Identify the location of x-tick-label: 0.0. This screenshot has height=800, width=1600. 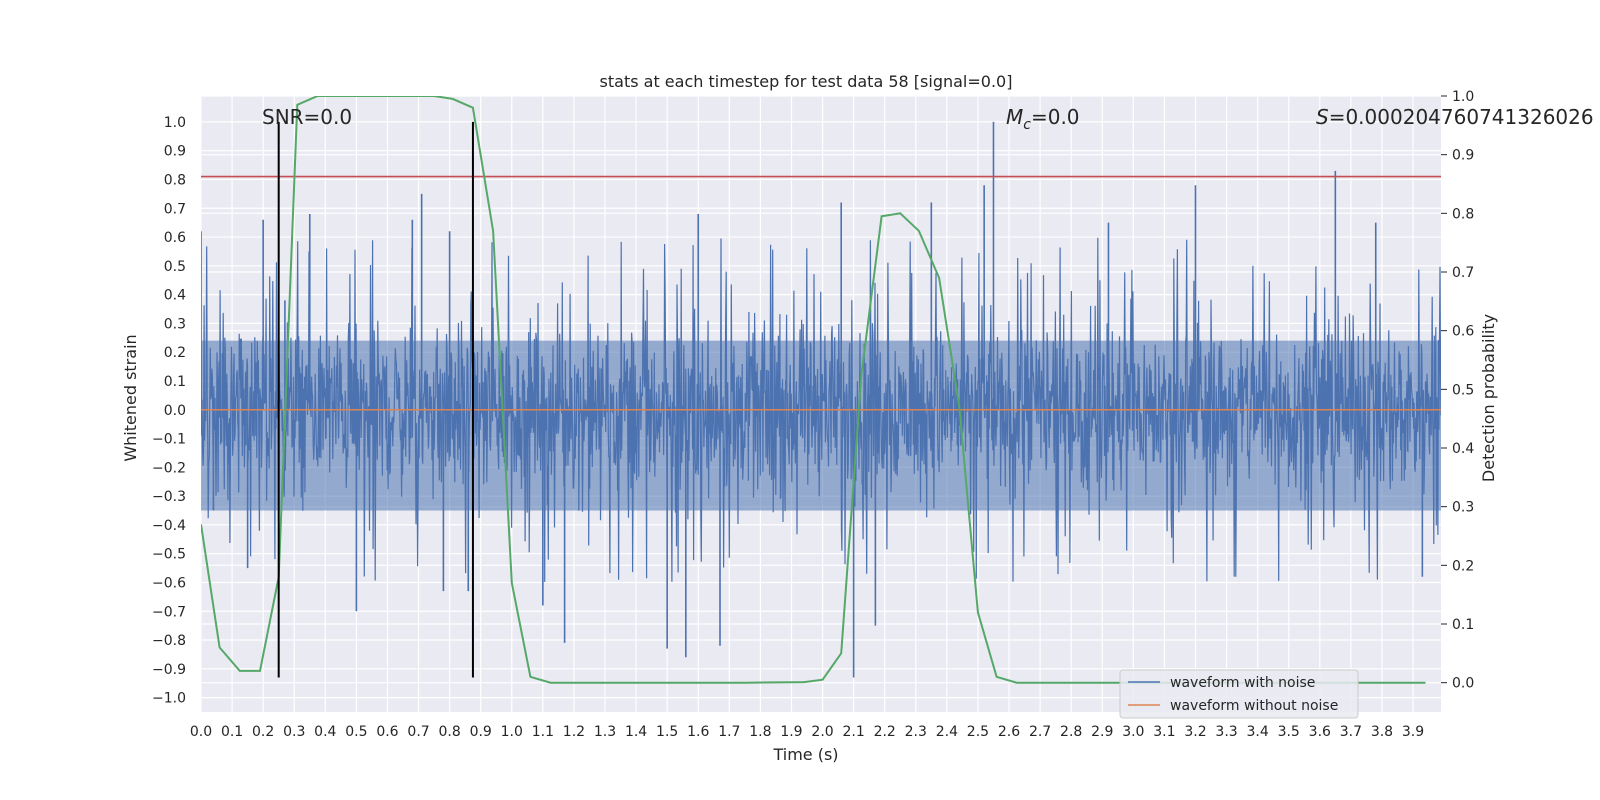
(201, 732).